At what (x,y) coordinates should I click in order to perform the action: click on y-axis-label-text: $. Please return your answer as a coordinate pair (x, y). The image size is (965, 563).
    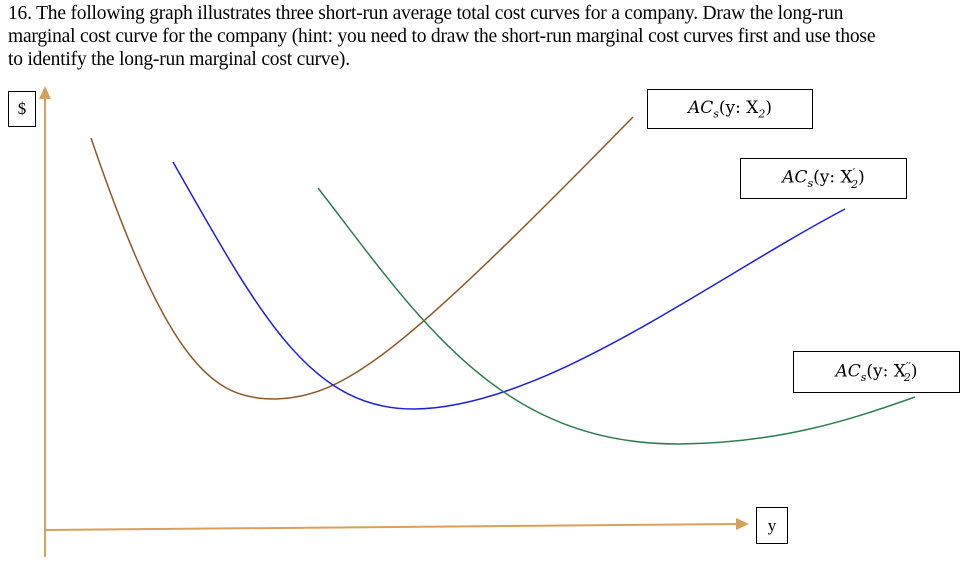
    Looking at the image, I should click on (22, 108).